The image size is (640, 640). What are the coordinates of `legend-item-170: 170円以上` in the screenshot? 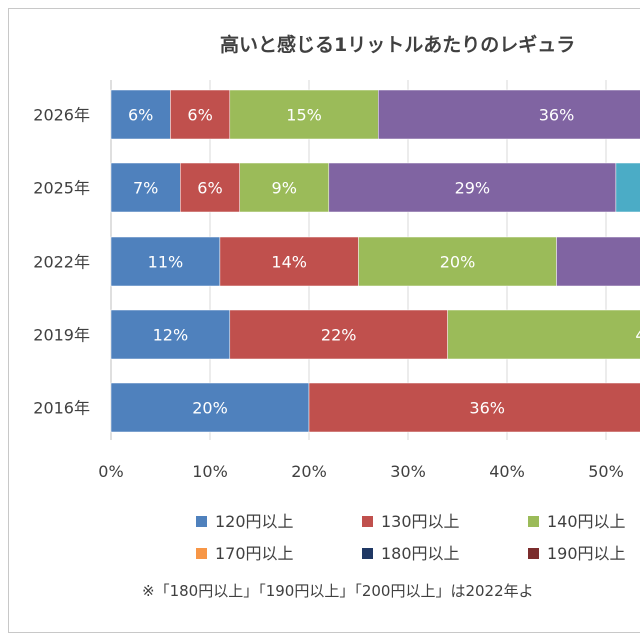 It's located at (245, 552).